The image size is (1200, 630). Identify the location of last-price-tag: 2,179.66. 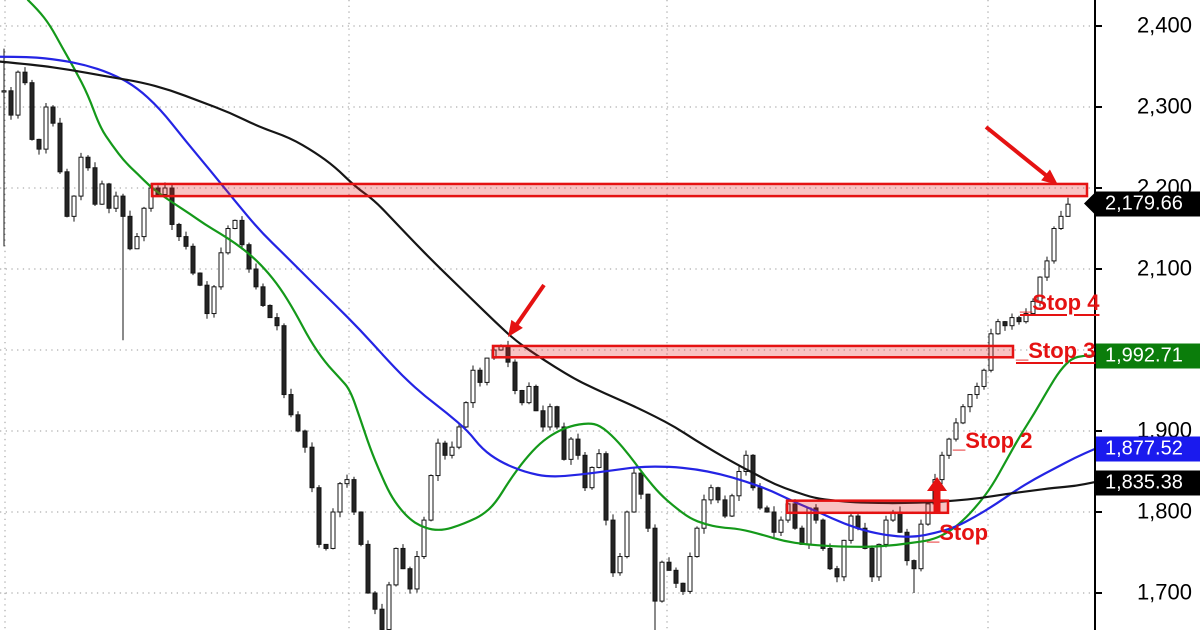
(1142, 204).